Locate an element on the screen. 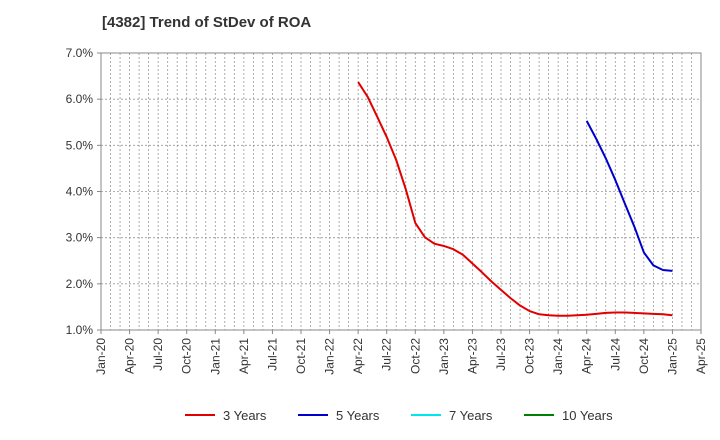  y-tick-label: 3.0% is located at coordinates (80, 238).